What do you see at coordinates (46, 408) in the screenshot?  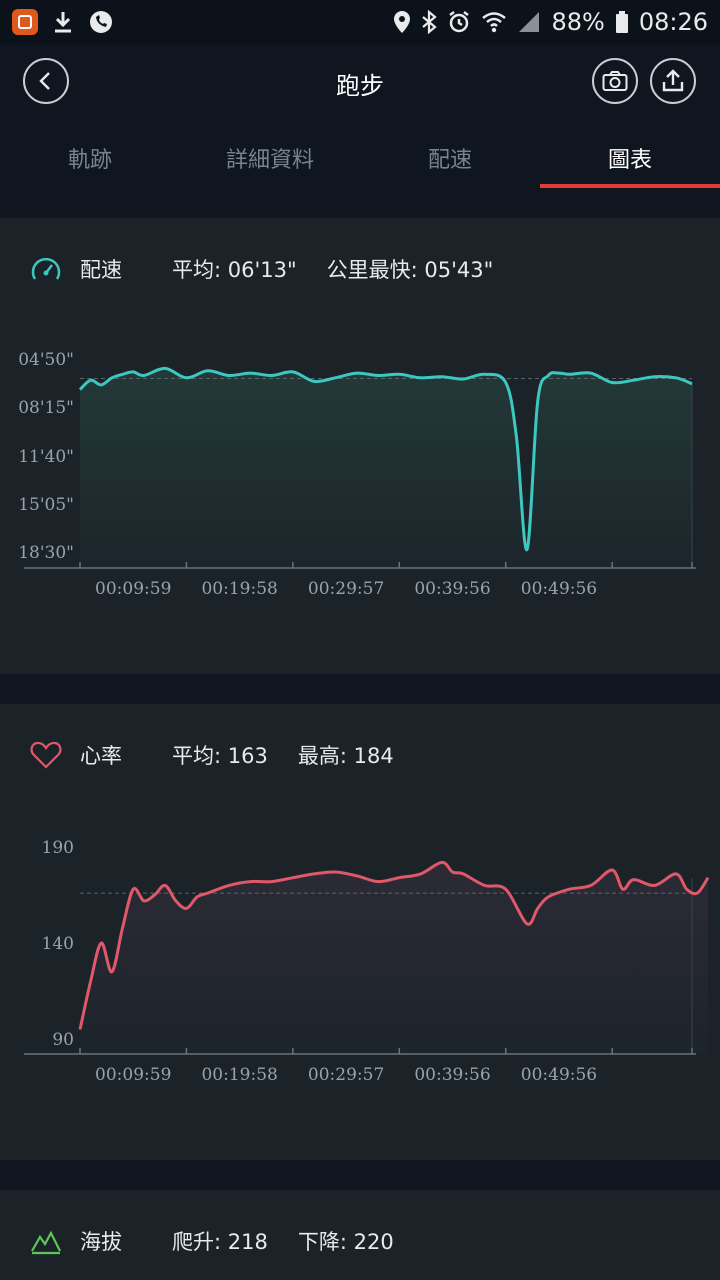 I see `y-tick-label: 08'15"` at bounding box center [46, 408].